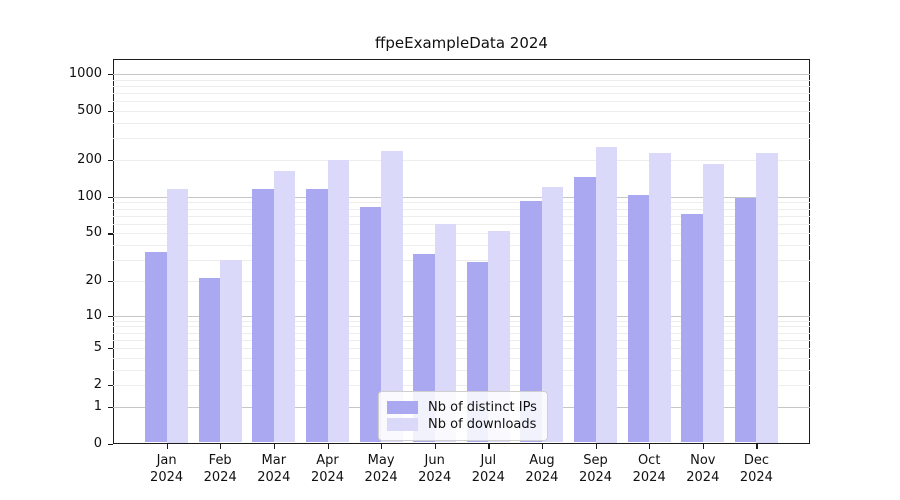 The image size is (900, 500). I want to click on legend: Nb of distinct IPs Nb of downloads, so click(463, 416).